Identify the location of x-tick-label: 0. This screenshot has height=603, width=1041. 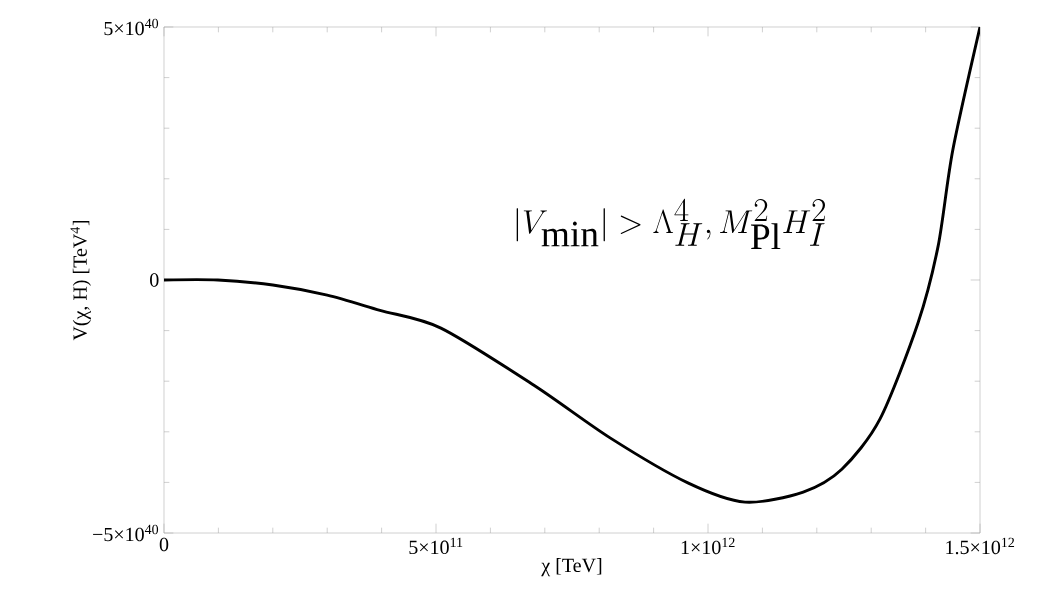
(164, 544).